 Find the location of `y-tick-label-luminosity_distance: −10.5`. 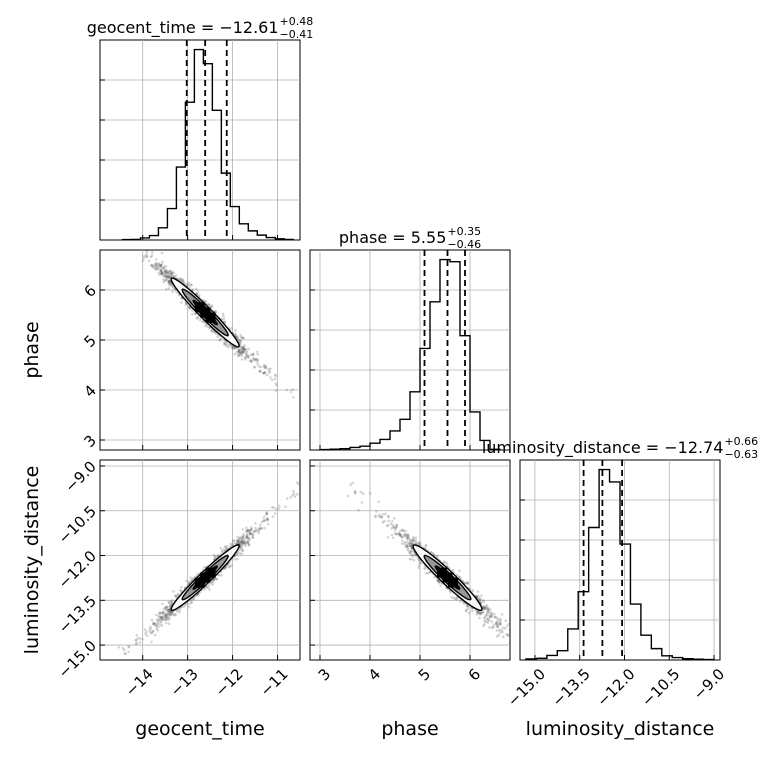

y-tick-label-luminosity_distance: −10.5 is located at coordinates (77, 524).